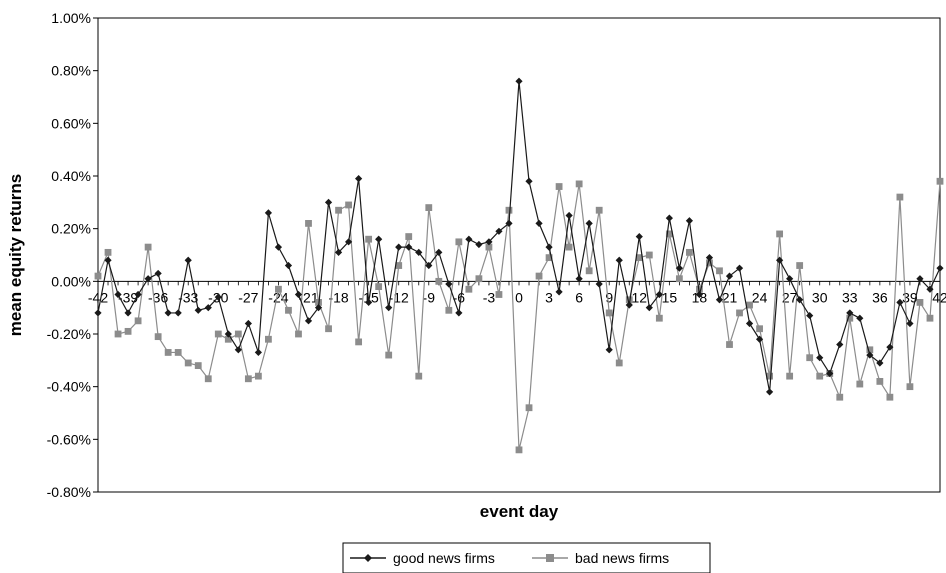 The width and height of the screenshot is (946, 573). Describe the element at coordinates (71, 176) in the screenshot. I see `y-tick-label: 0.40%` at that location.